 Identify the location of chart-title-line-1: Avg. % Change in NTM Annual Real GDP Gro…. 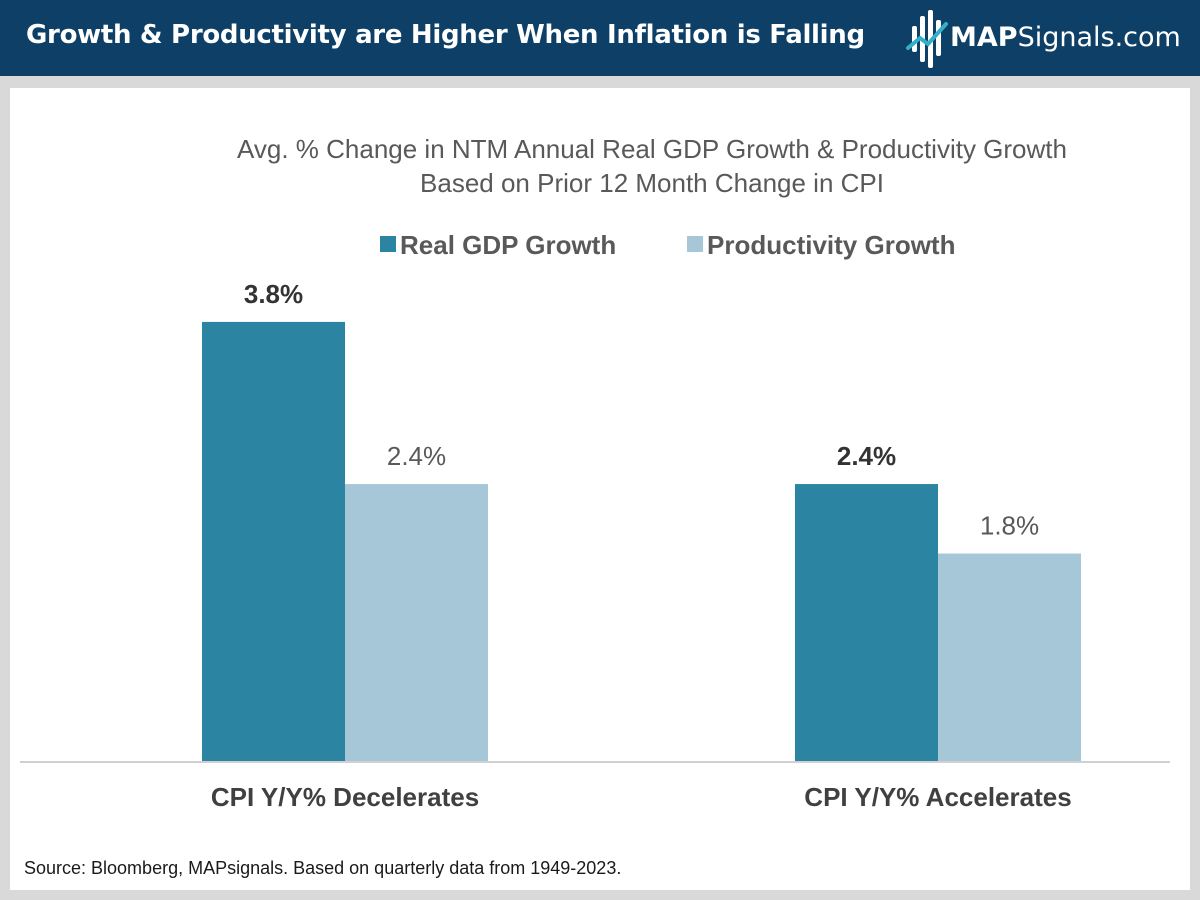
(652, 149).